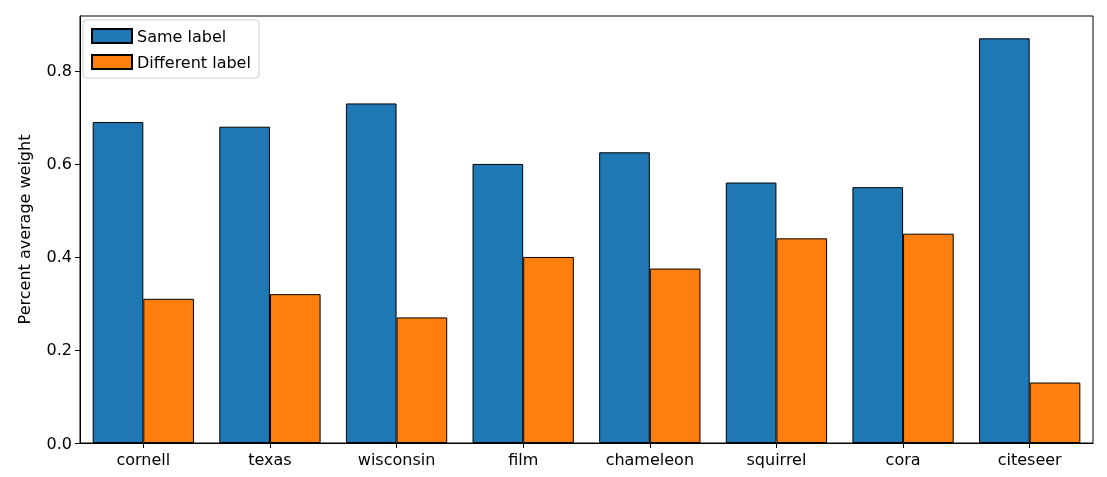 The image size is (1107, 477). What do you see at coordinates (59, 164) in the screenshot?
I see `y-tick-label: 0.6` at bounding box center [59, 164].